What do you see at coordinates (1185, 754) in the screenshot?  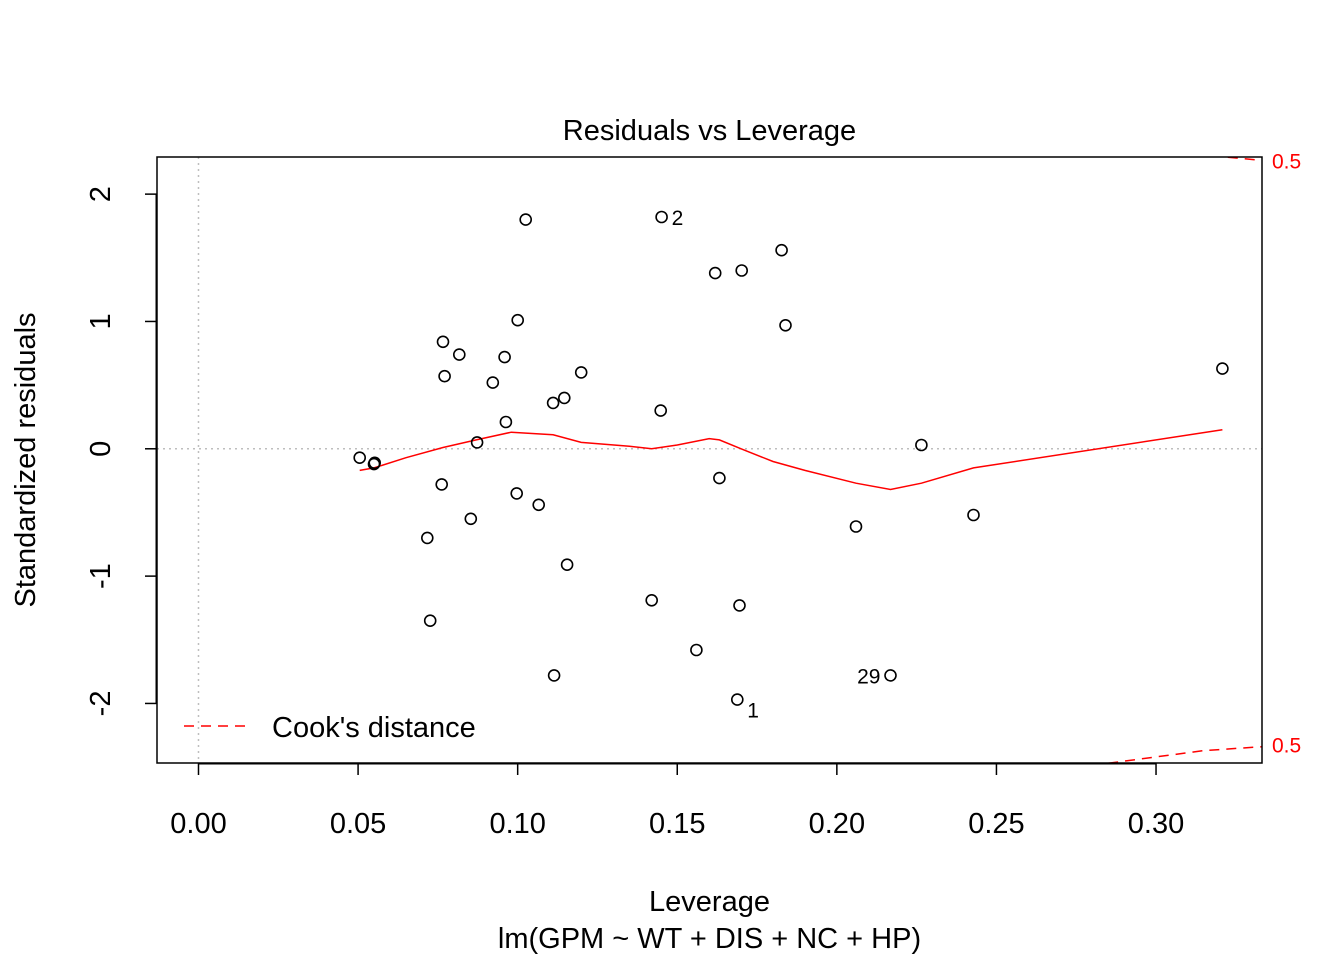 I see `cooks-distance-curve` at bounding box center [1185, 754].